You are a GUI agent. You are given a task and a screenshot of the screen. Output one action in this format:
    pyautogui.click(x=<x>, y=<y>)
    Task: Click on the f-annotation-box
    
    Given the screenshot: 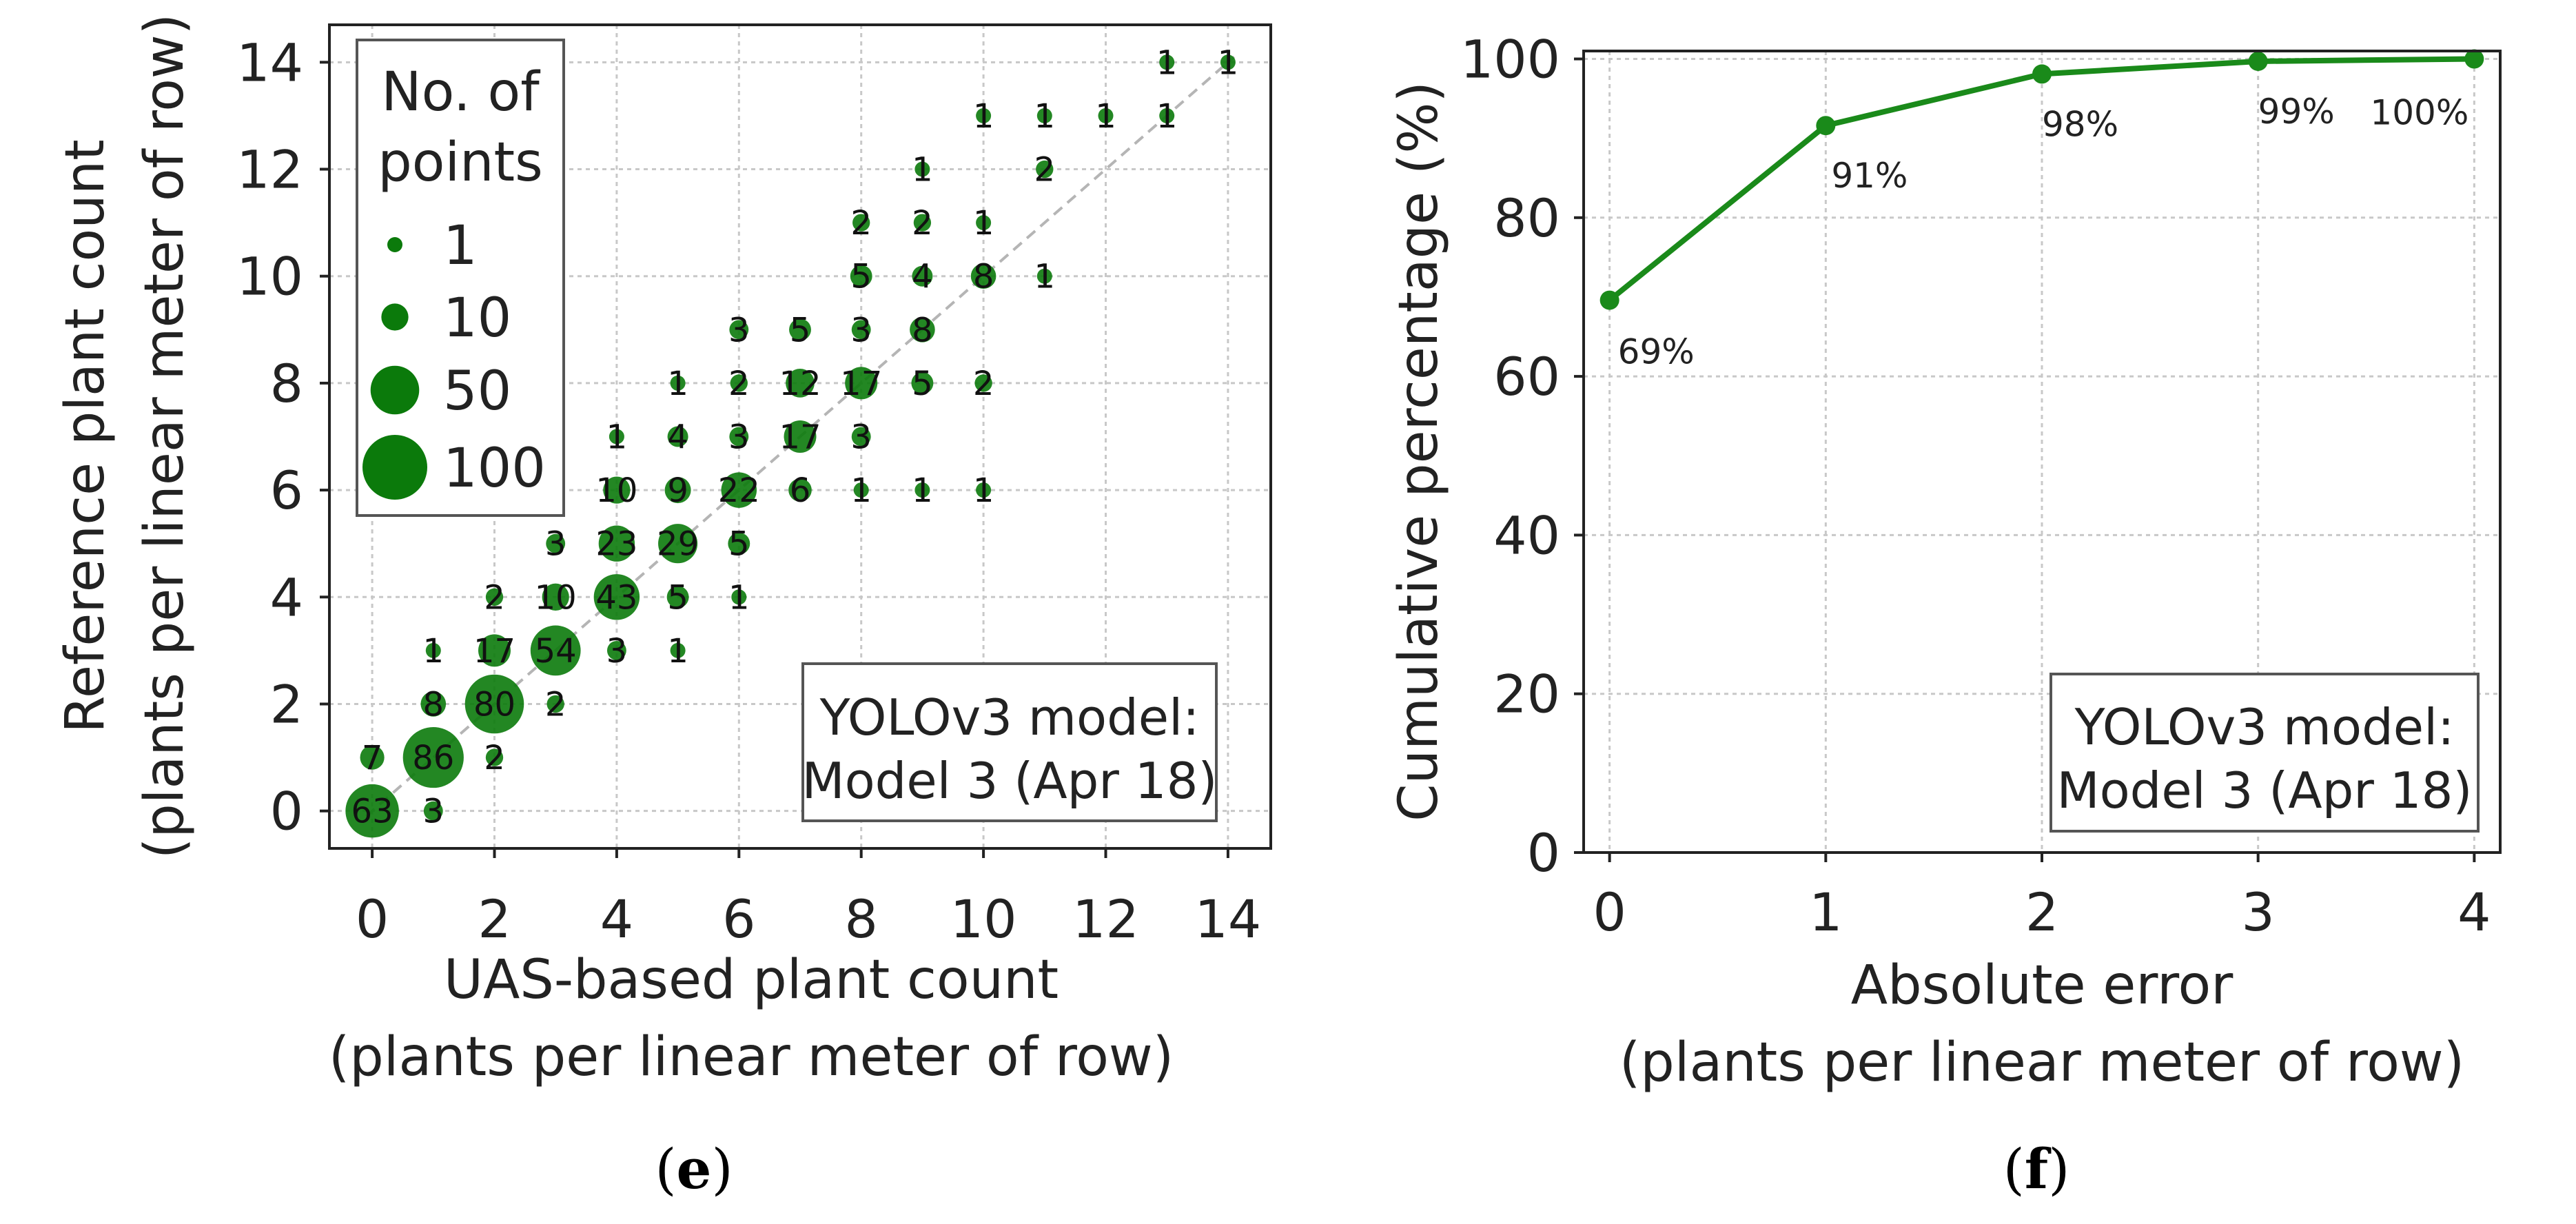 What is the action you would take?
    pyautogui.click(x=2264, y=753)
    